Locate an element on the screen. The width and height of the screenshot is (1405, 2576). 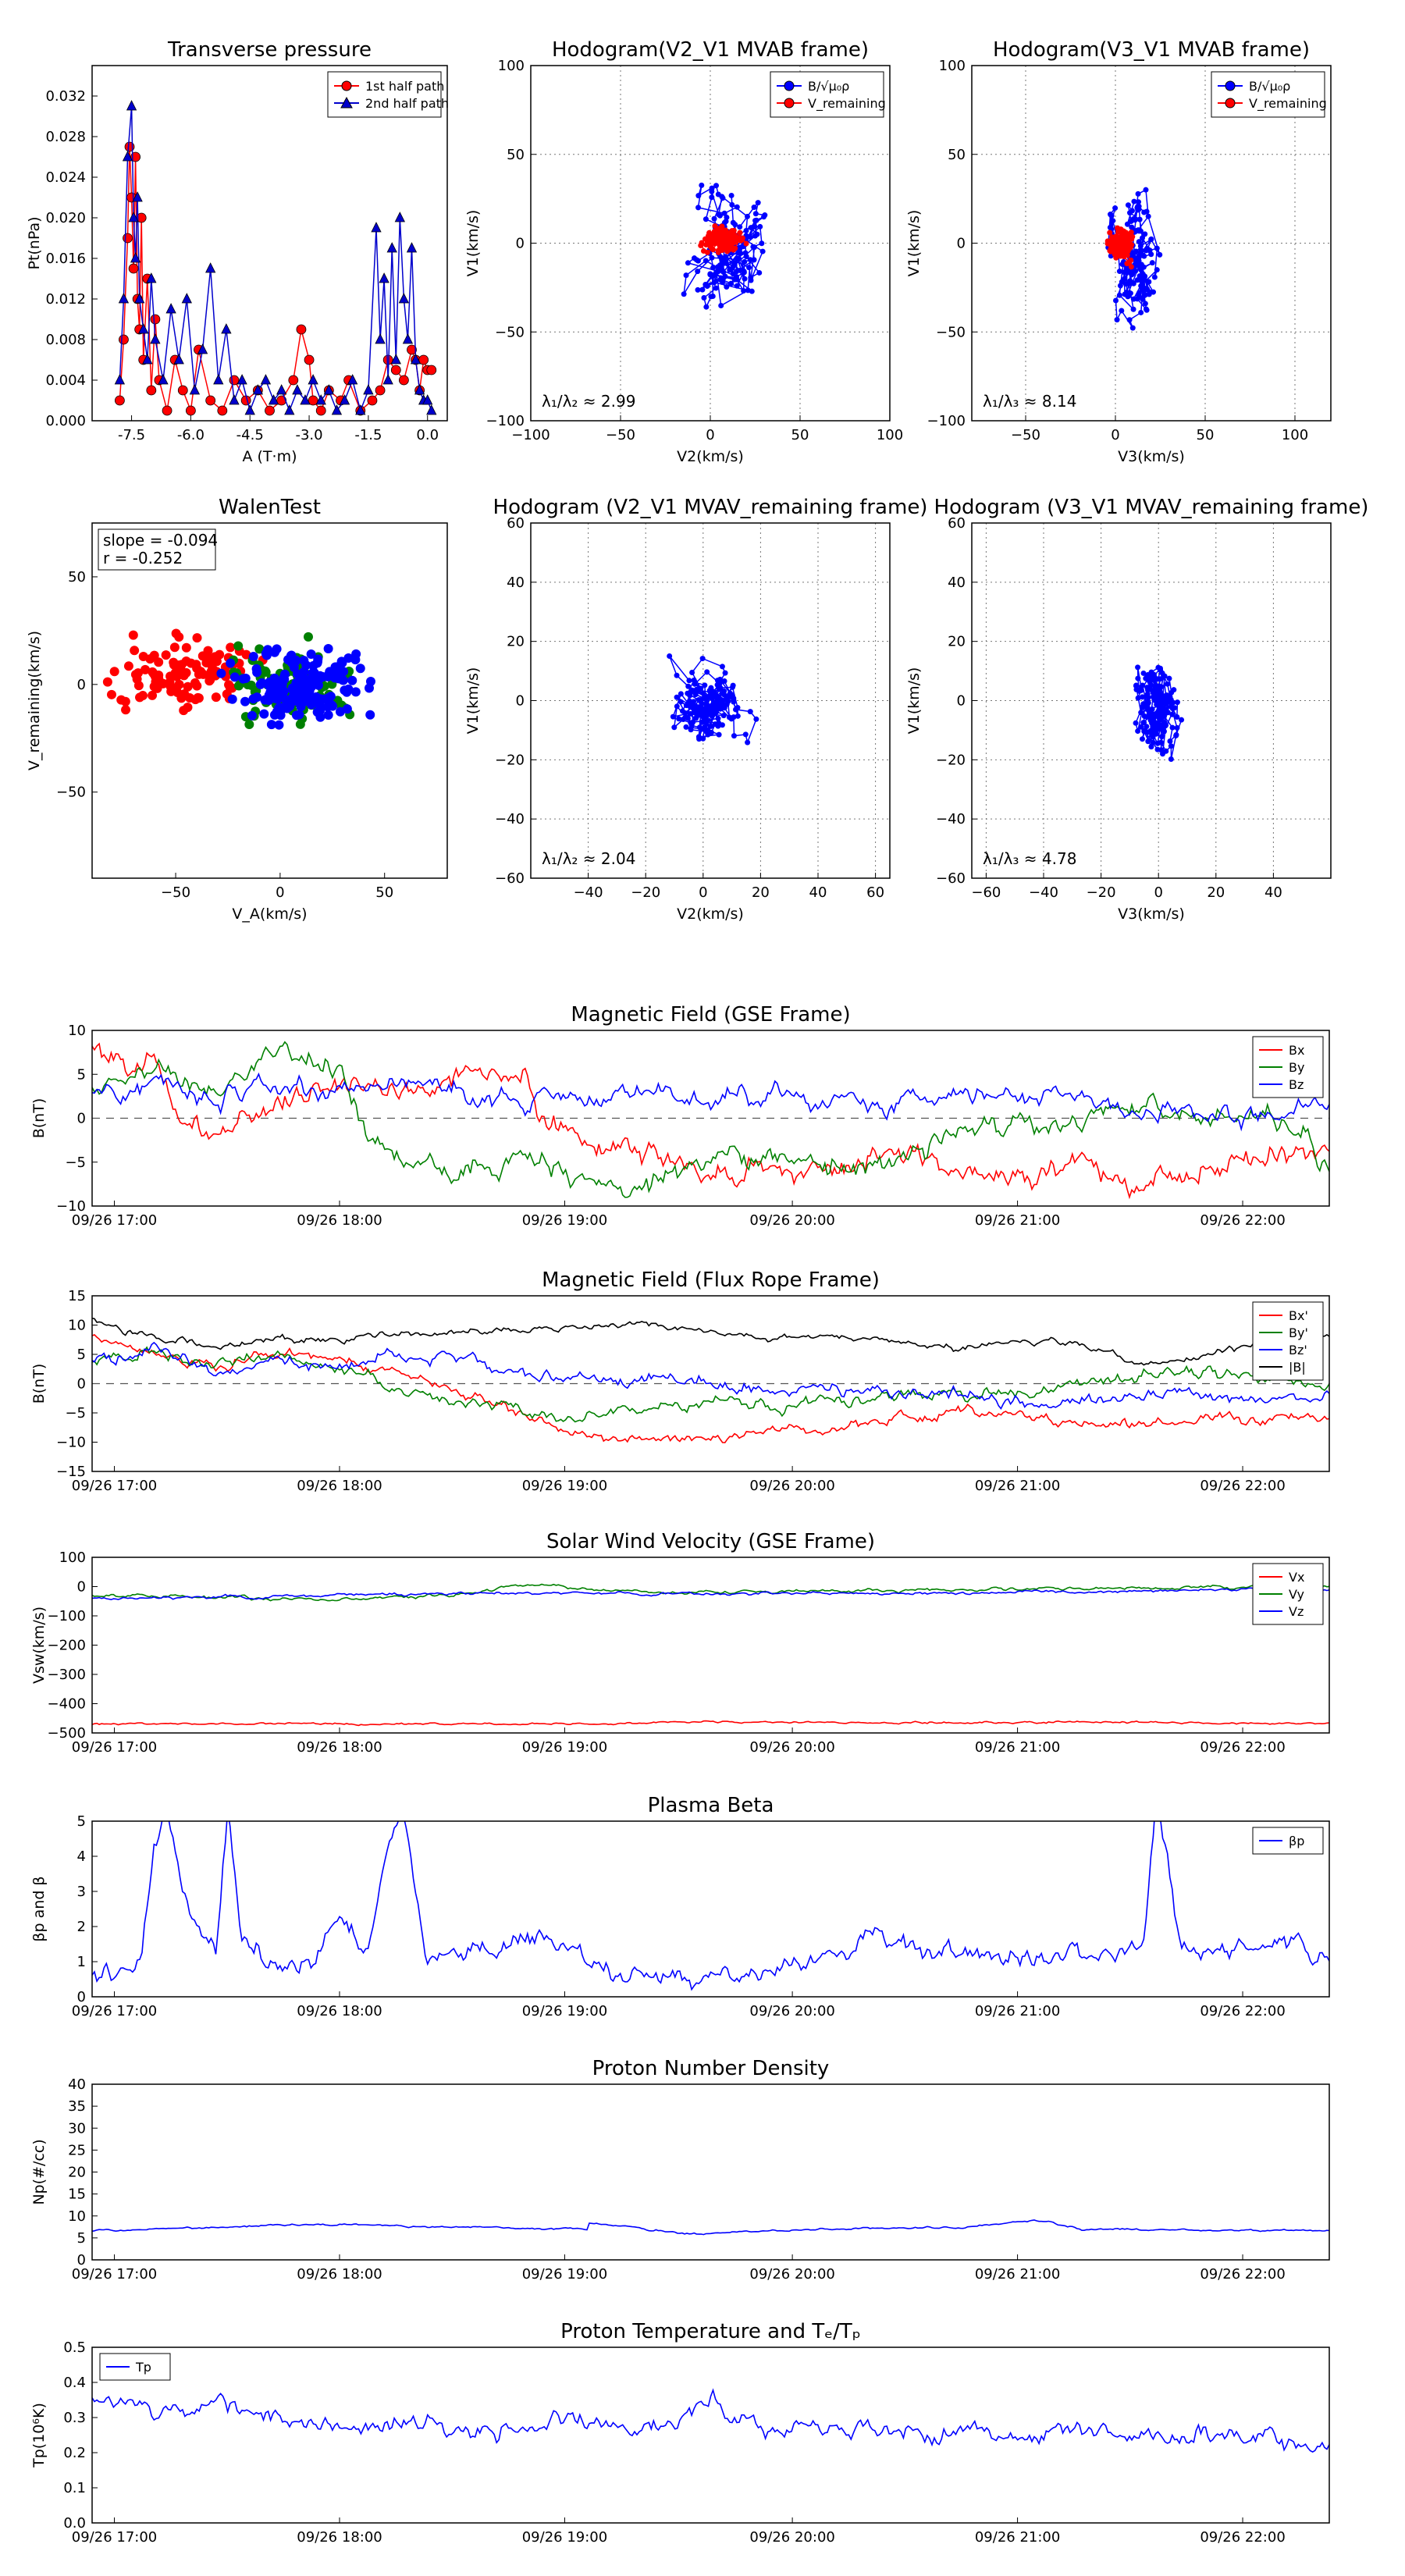
y-tick-label: 10 is located at coordinates (77, 1326).